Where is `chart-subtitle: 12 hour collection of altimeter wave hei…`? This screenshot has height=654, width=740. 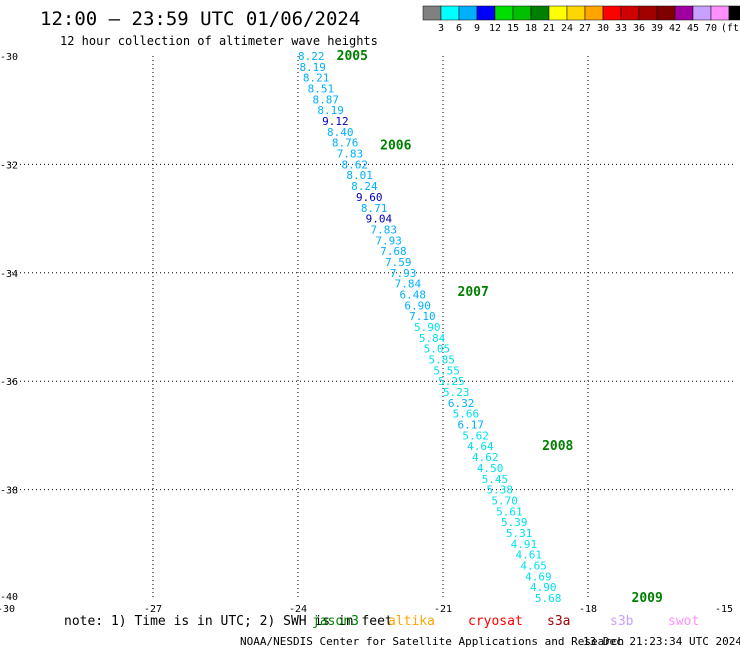 chart-subtitle: 12 hour collection of altimeter wave hei… is located at coordinates (219, 41).